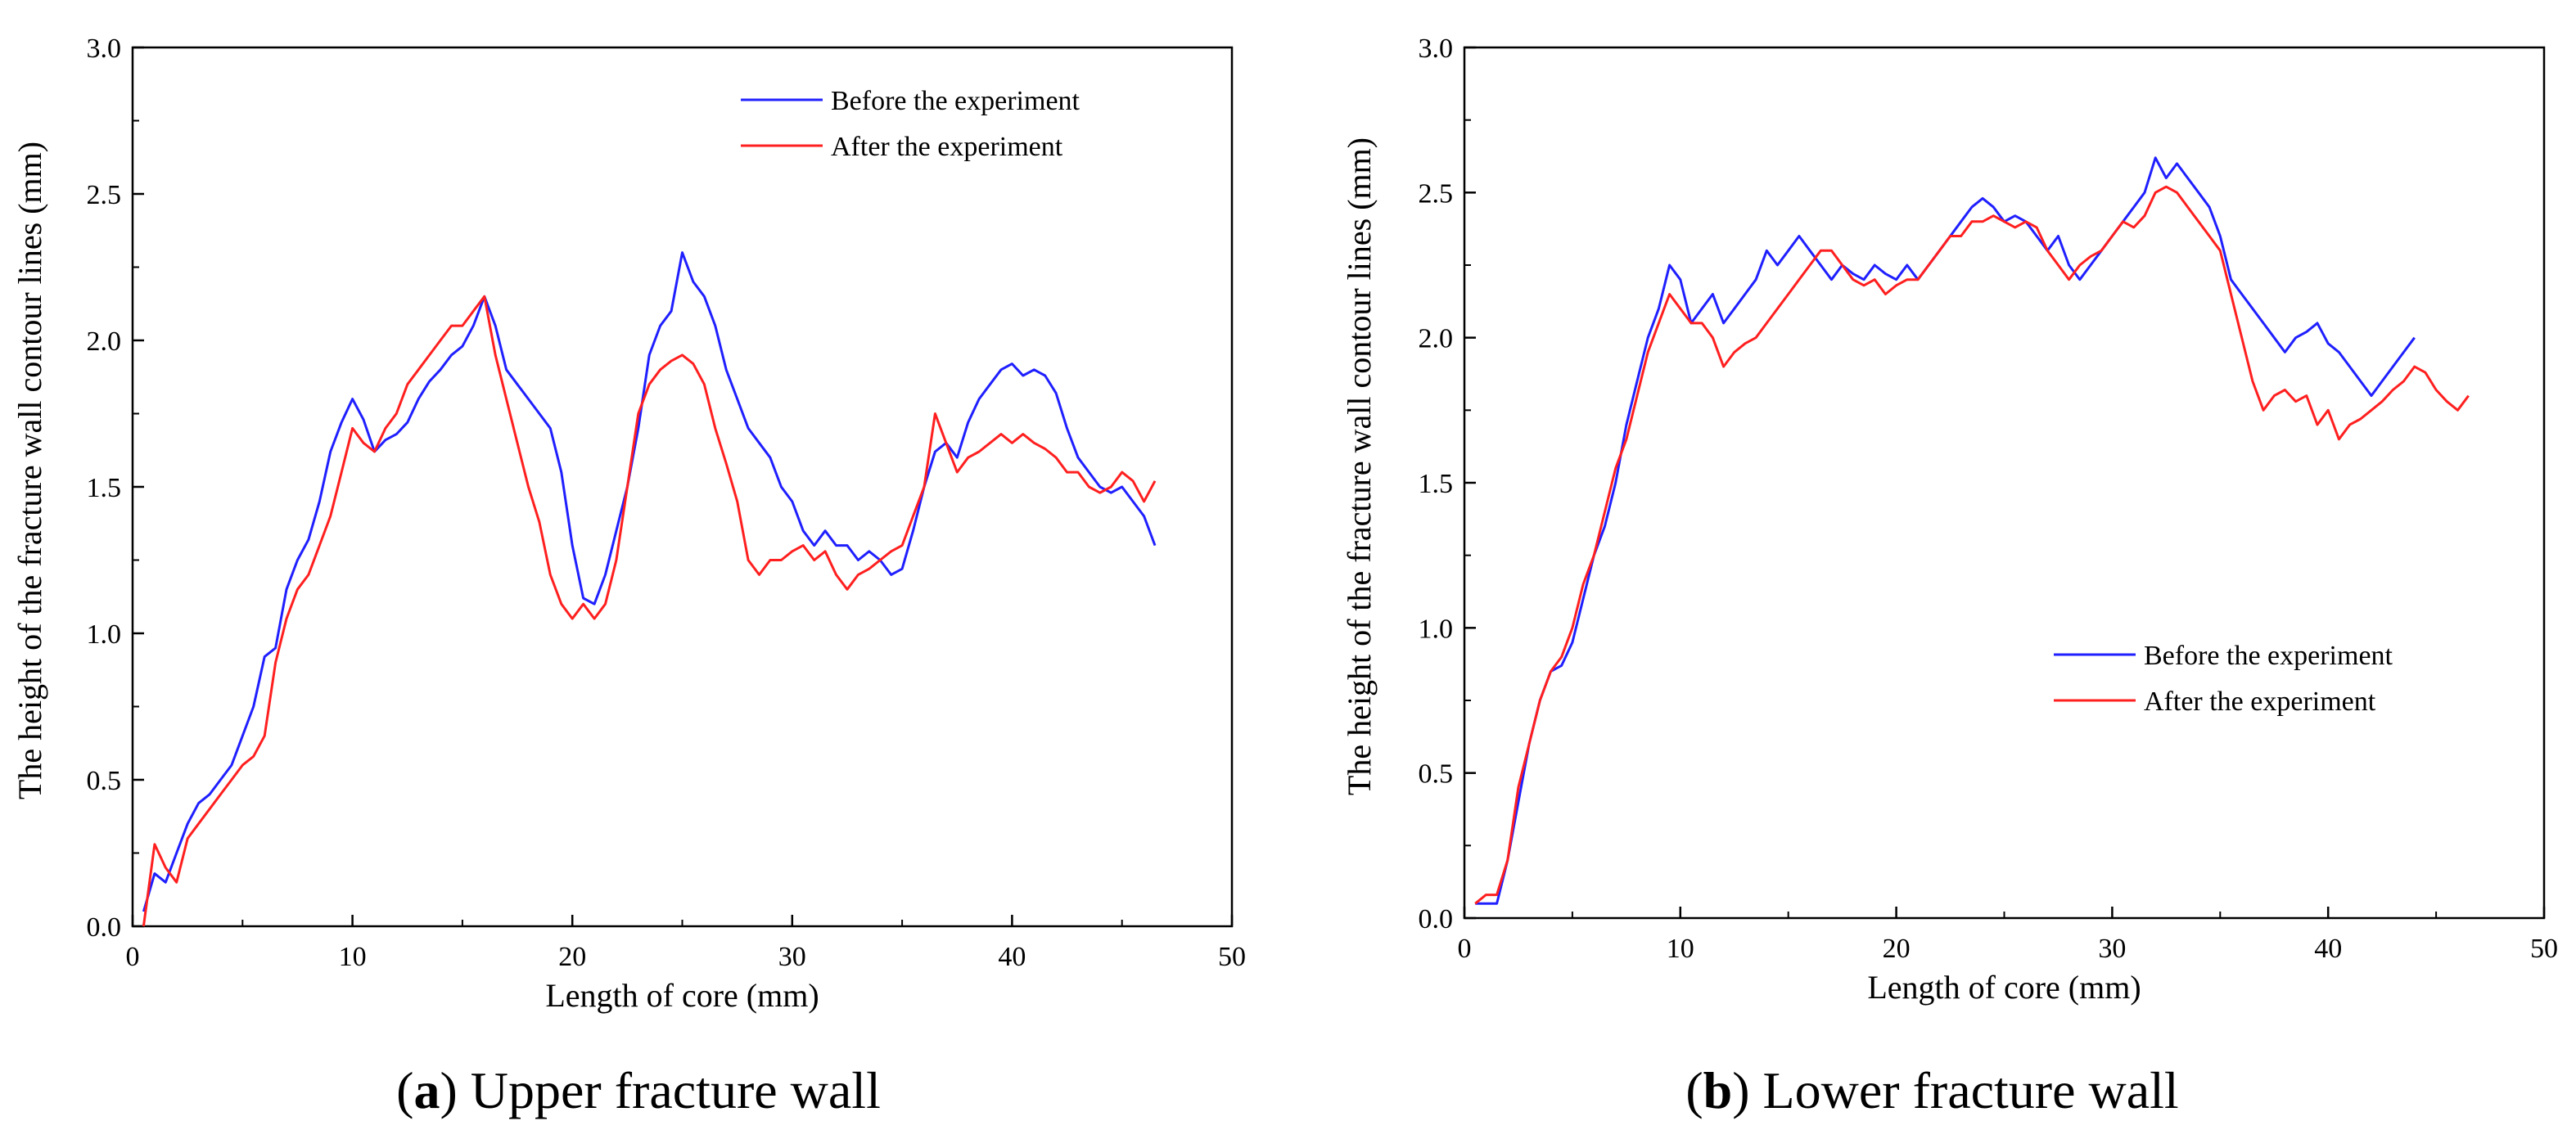 The image size is (2576, 1139). Describe the element at coordinates (1436, 629) in the screenshot. I see `chart-b-y-tick-label: 1.0` at that location.